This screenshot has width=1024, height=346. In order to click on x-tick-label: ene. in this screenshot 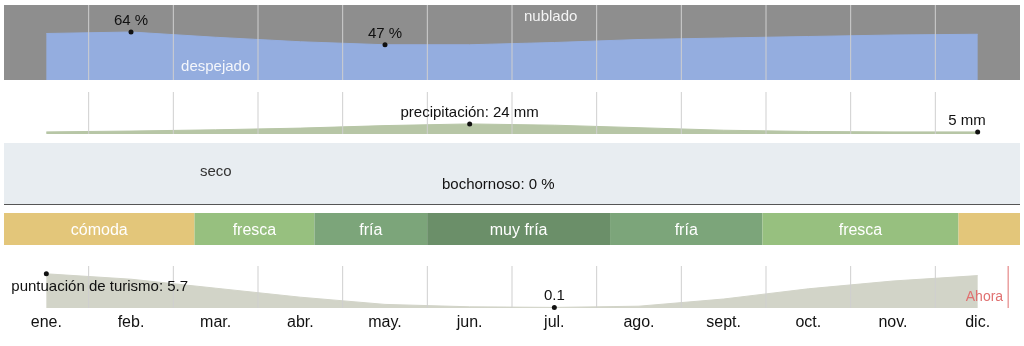, I will do `click(46, 322)`.